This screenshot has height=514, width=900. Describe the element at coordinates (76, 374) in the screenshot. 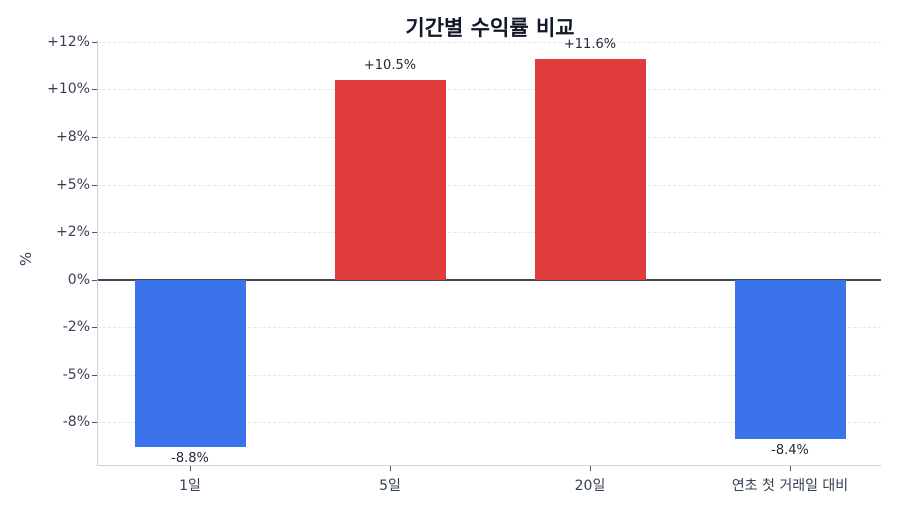

I see `y-tick-label: -5%` at that location.